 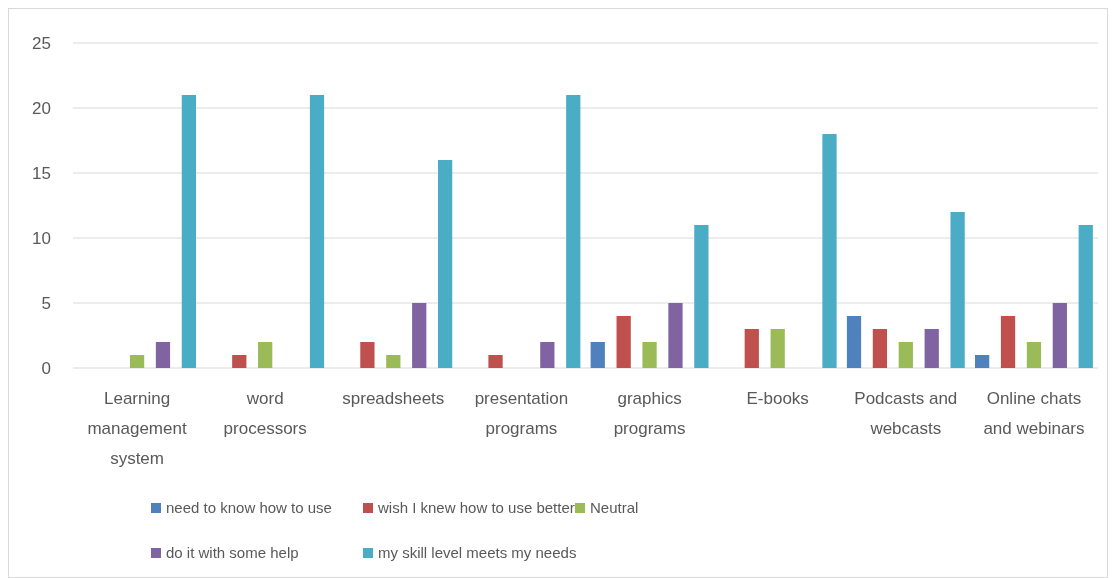 I want to click on legend-label: my skill level meets my needs, so click(x=477, y=553).